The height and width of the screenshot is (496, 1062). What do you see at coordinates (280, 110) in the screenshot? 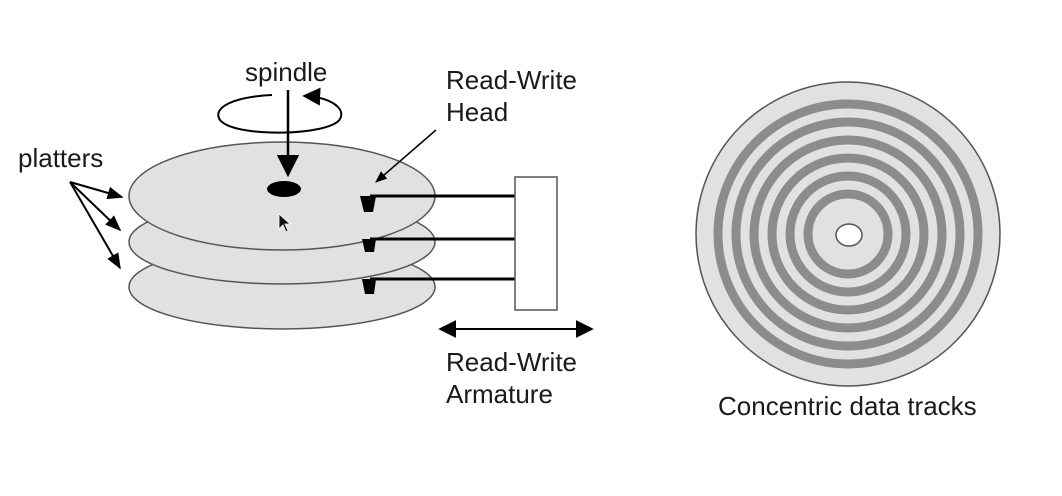
I see `spindle-rotation-arrow` at bounding box center [280, 110].